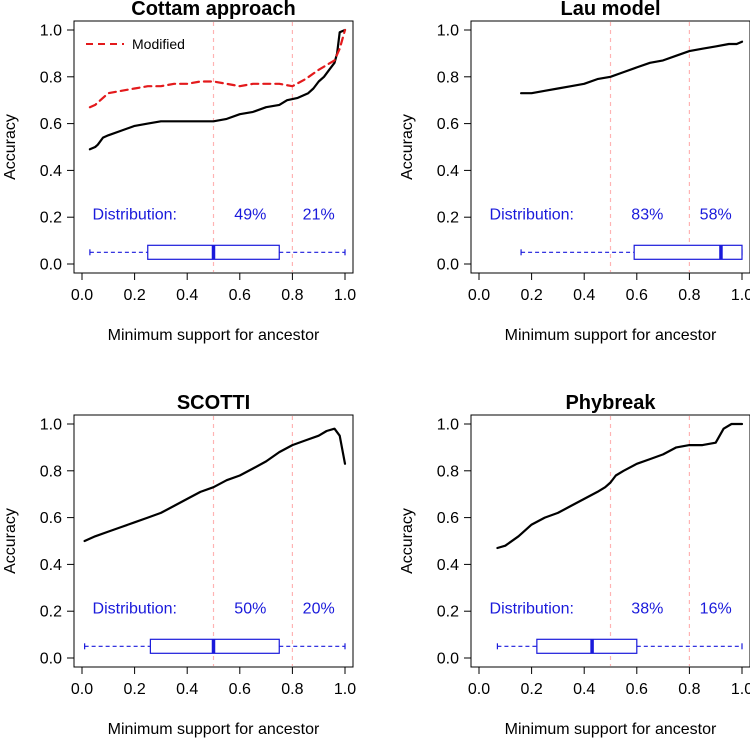  Describe the element at coordinates (610, 10) in the screenshot. I see `chart-title: Lau model` at that location.